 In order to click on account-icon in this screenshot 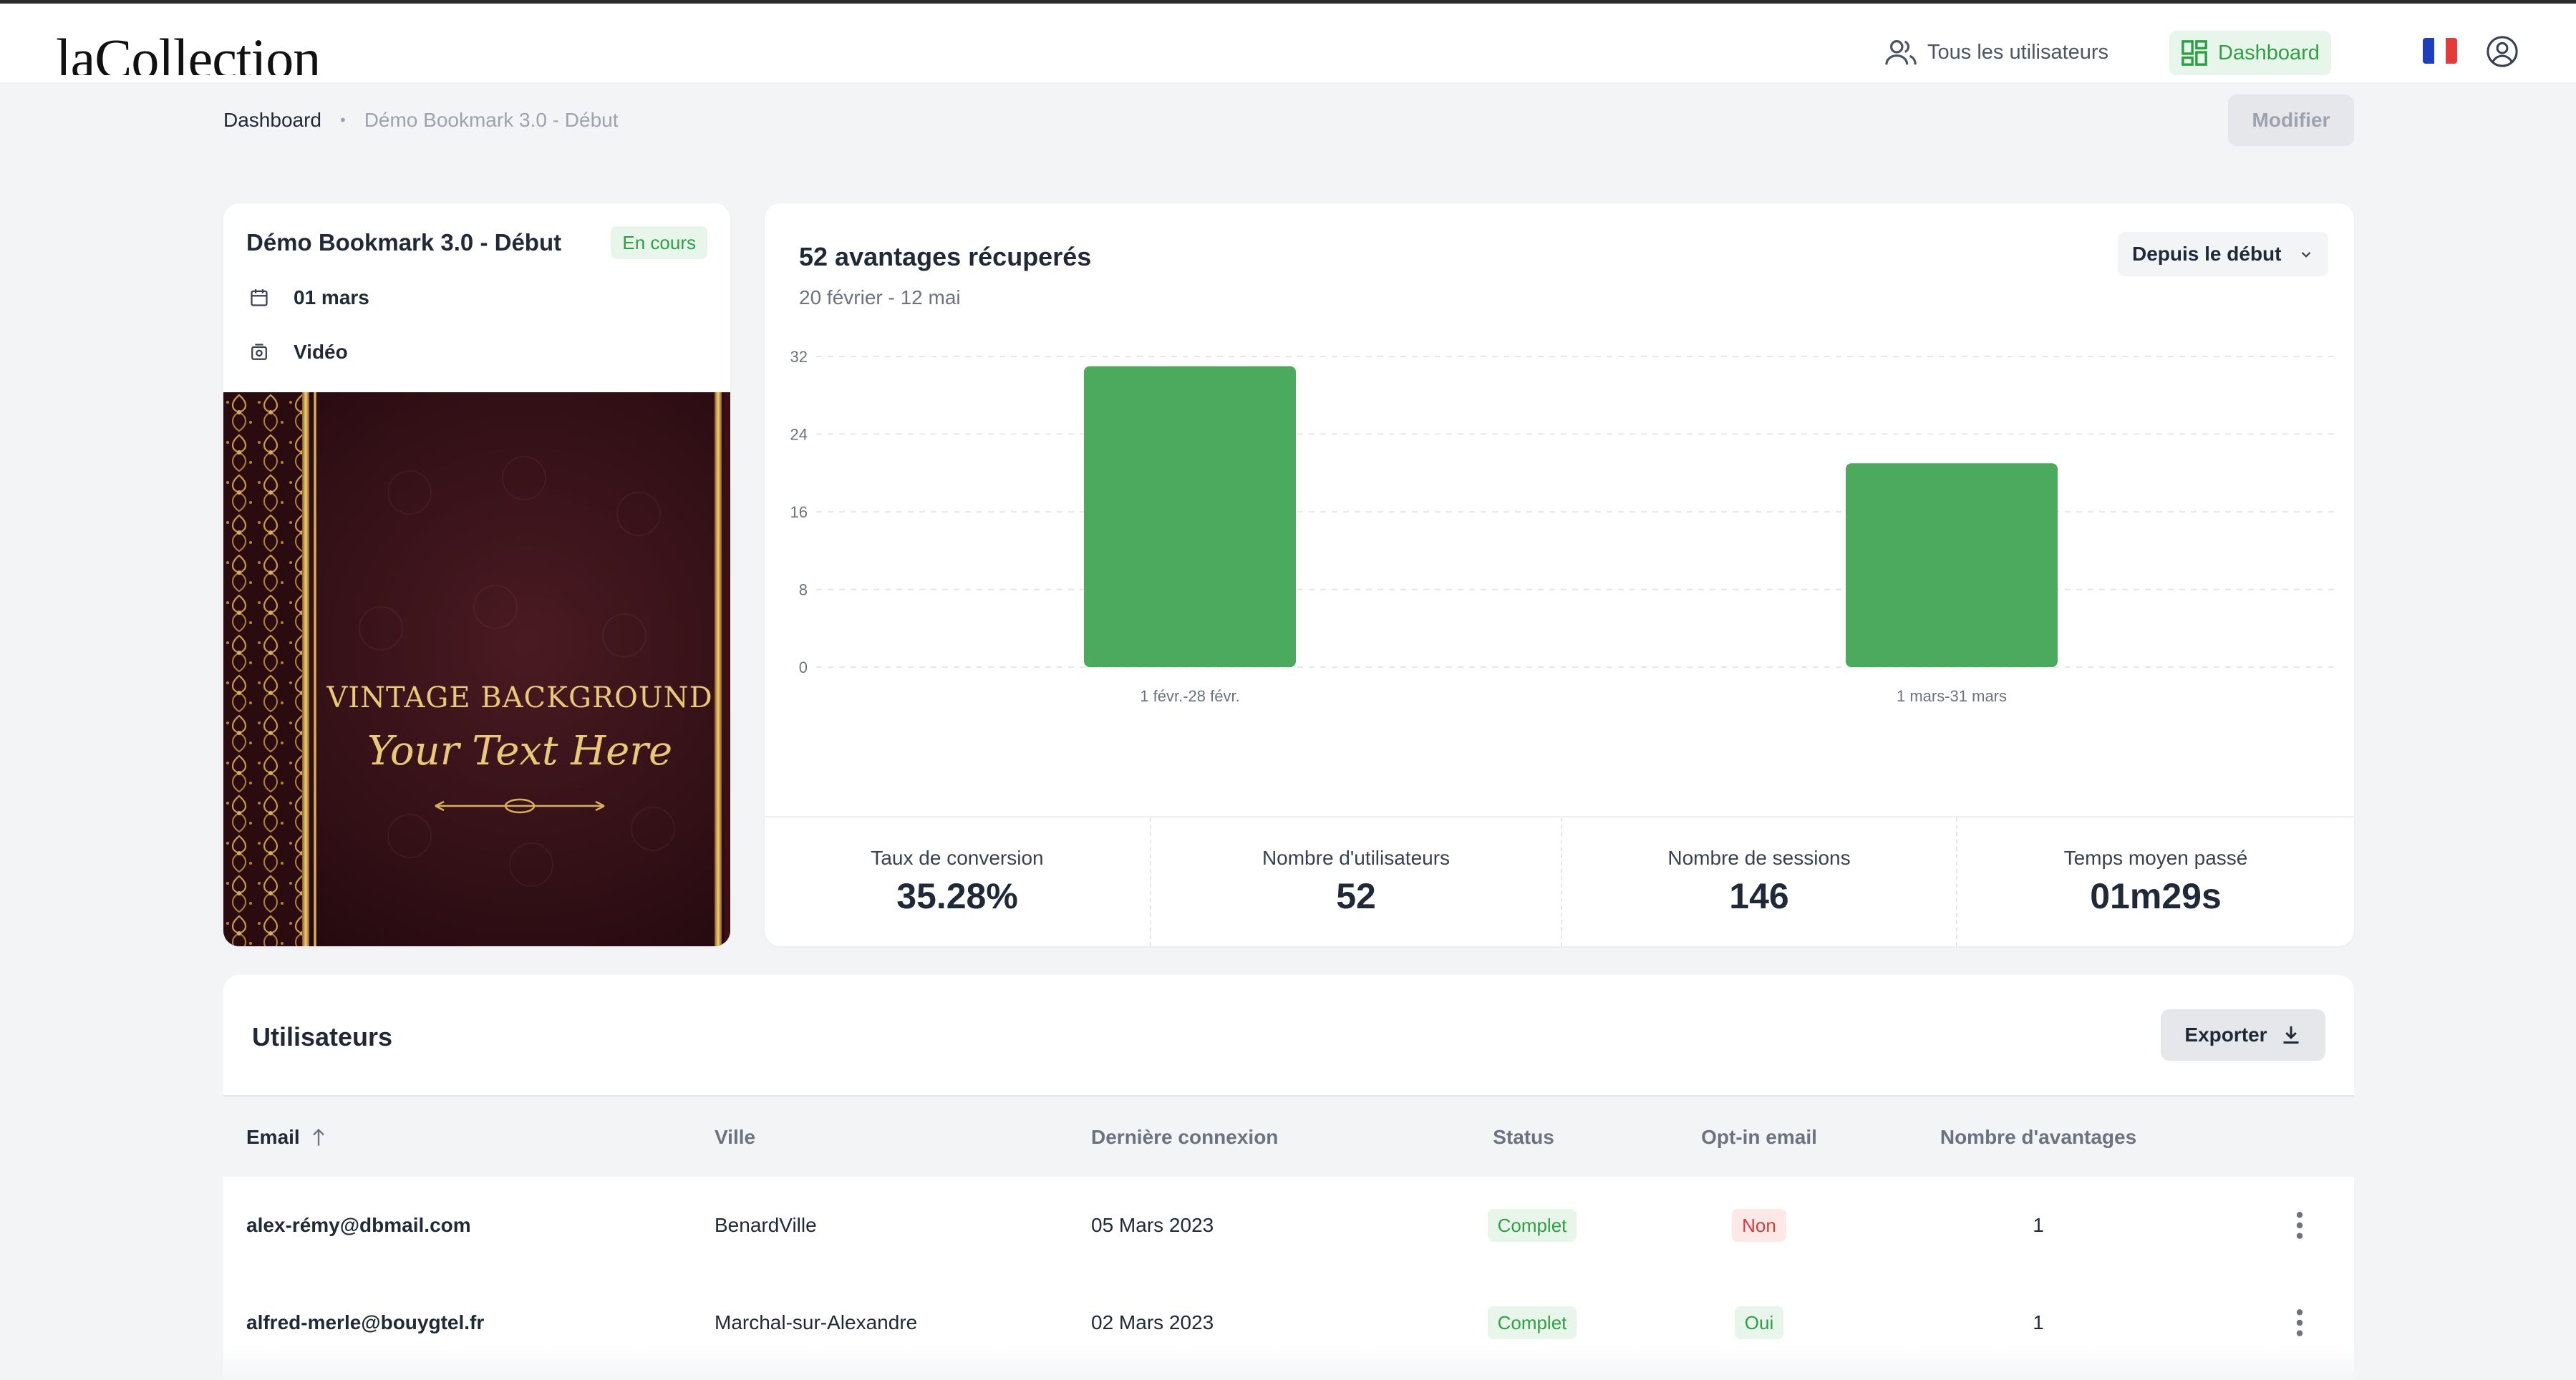, I will do `click(2502, 51)`.